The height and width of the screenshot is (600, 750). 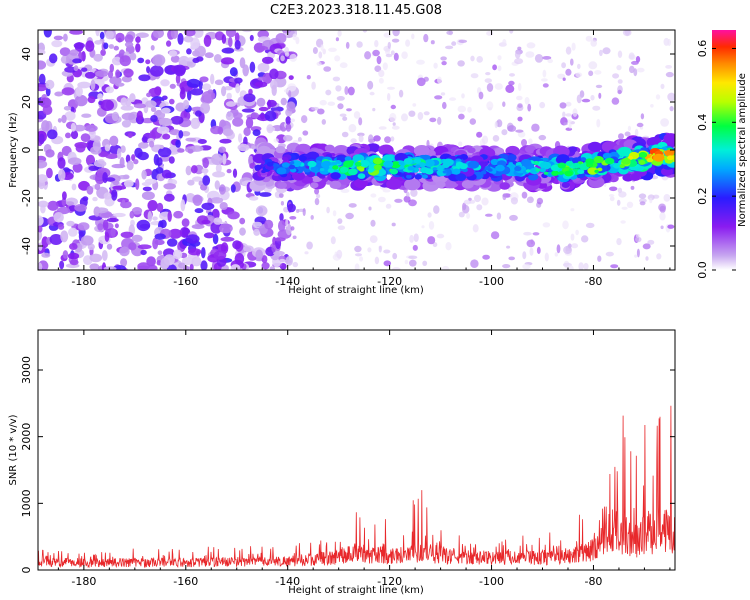 I want to click on colorbar-tick-label: 0.4, so click(x=702, y=123).